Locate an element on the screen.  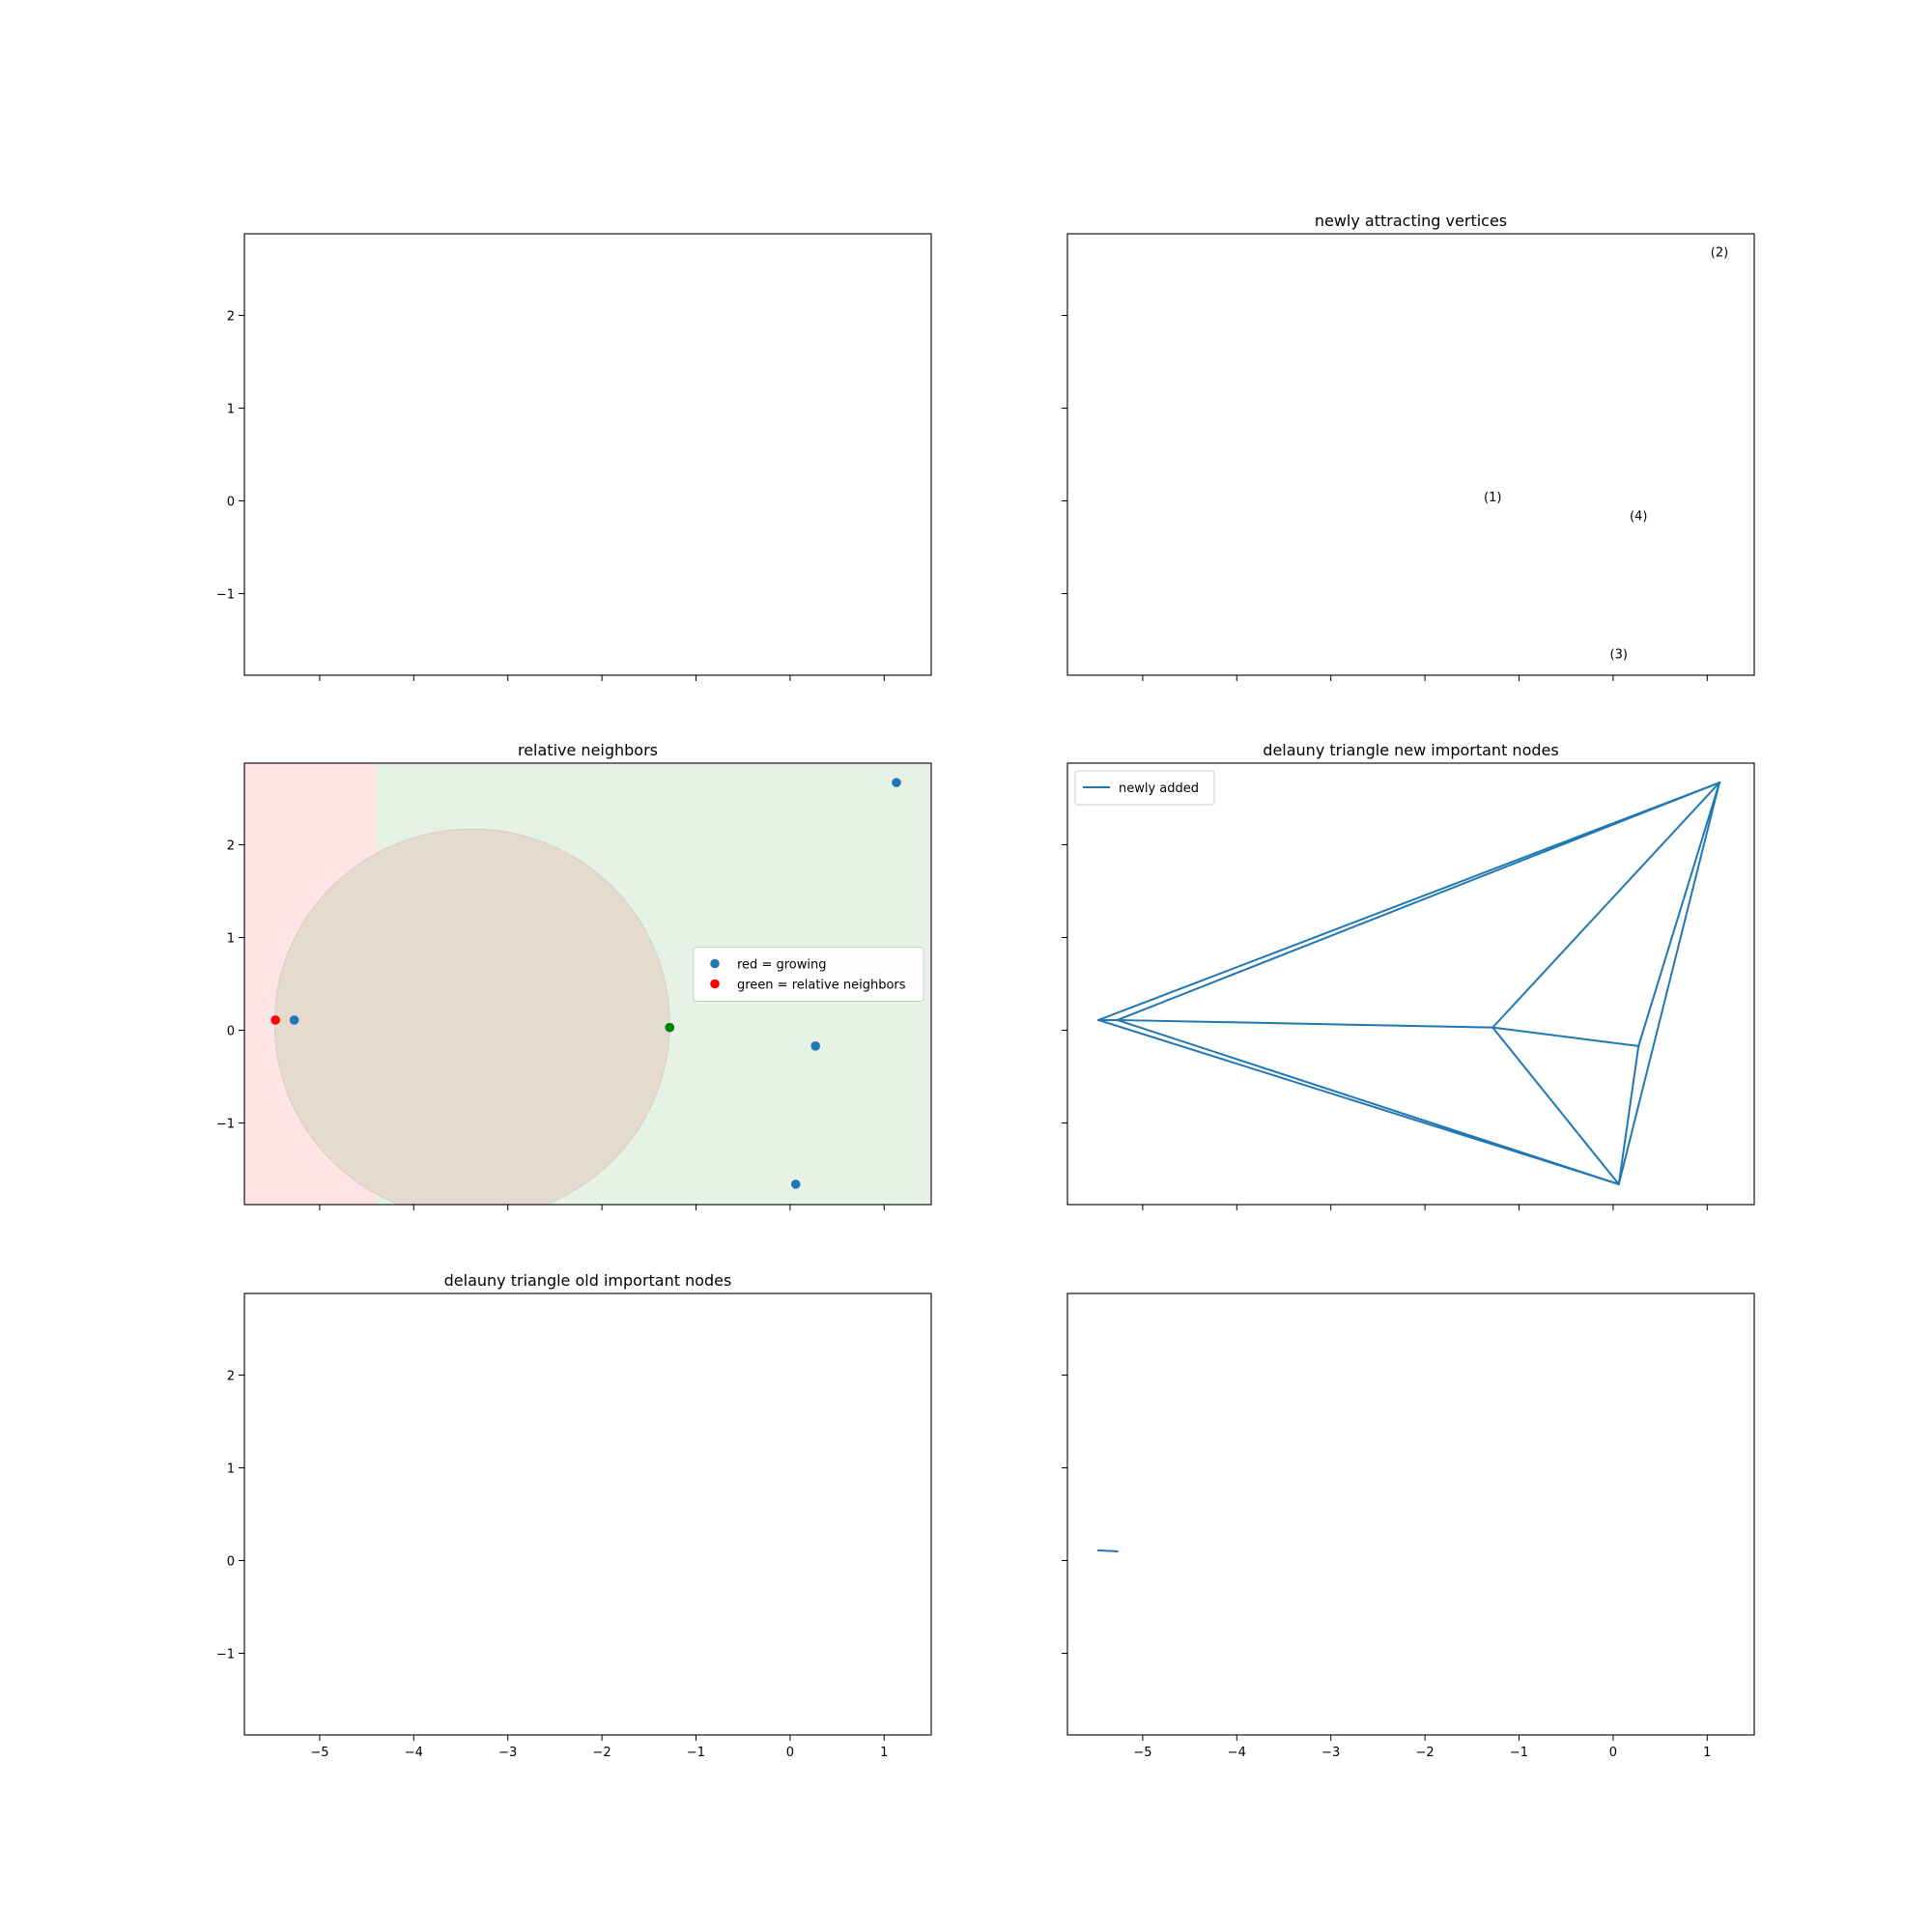
legend-label: green = relative neighbors is located at coordinates (821, 986).